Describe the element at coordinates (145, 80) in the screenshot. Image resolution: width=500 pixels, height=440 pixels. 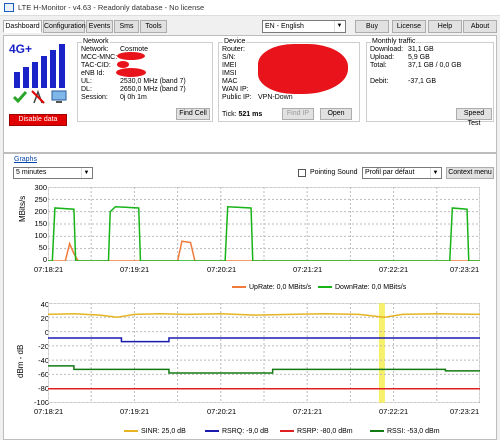
I see `network-group: Network` at that location.